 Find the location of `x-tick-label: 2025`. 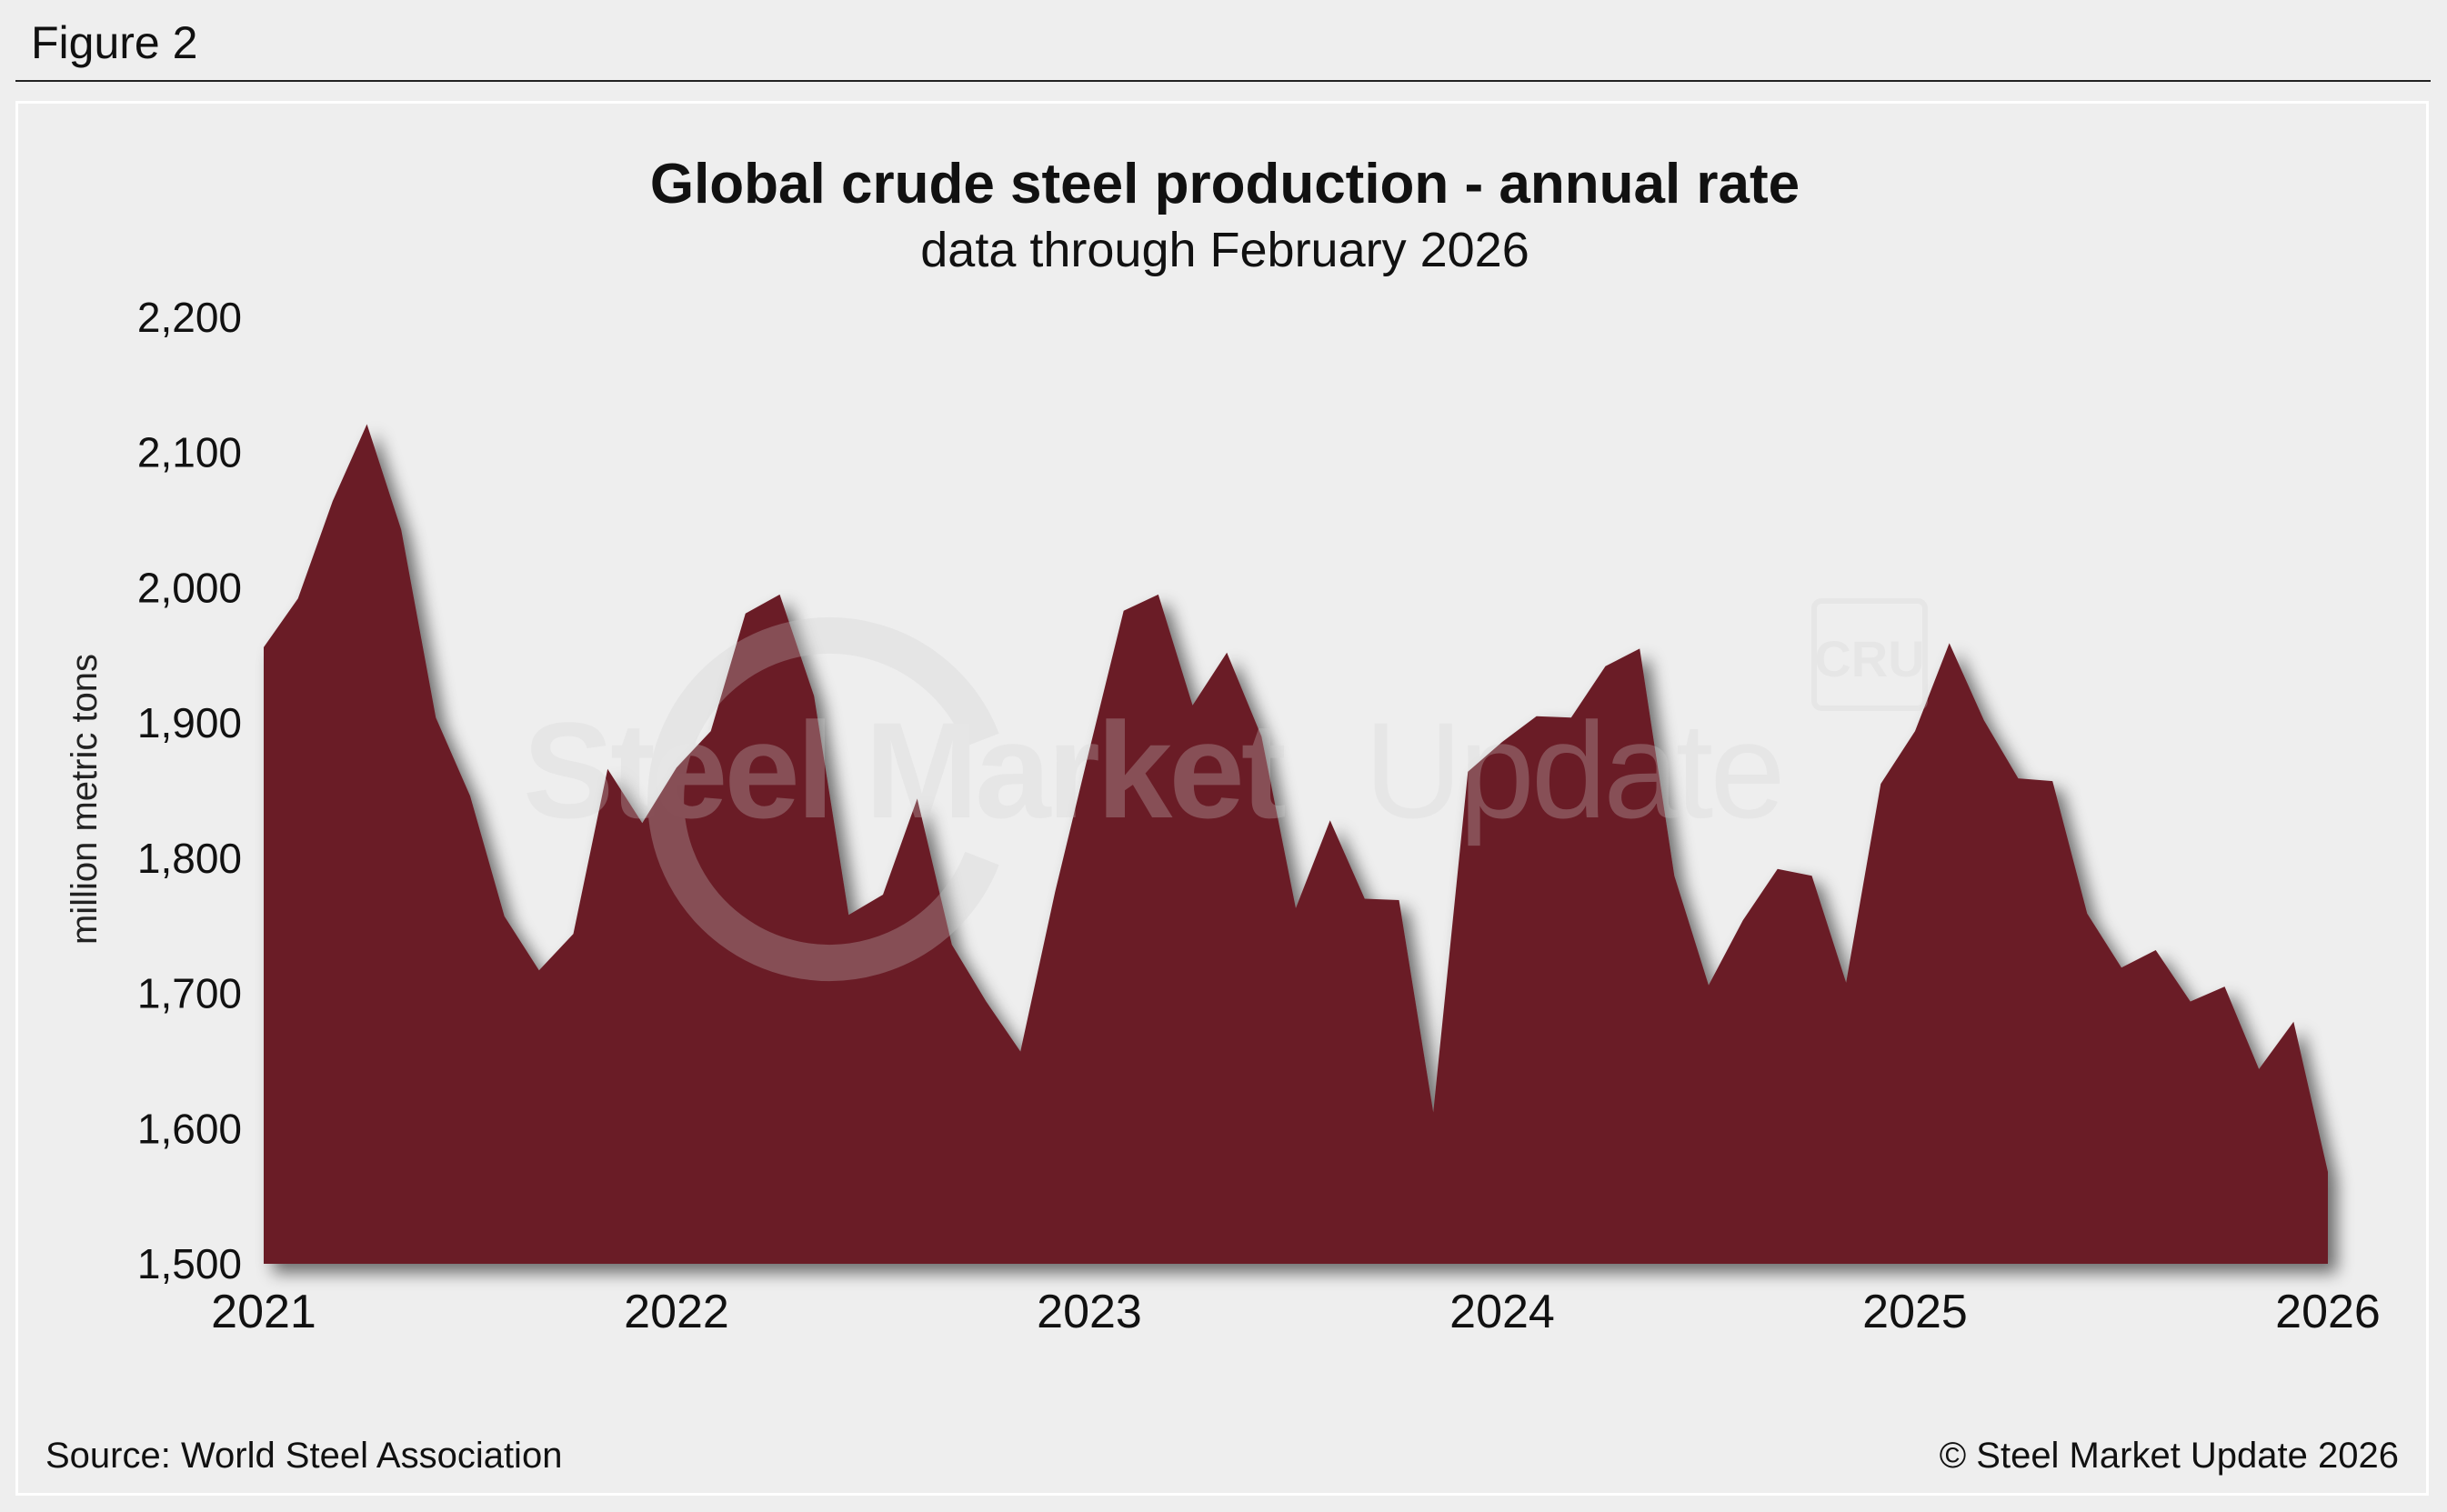

x-tick-label: 2025 is located at coordinates (1915, 1312).